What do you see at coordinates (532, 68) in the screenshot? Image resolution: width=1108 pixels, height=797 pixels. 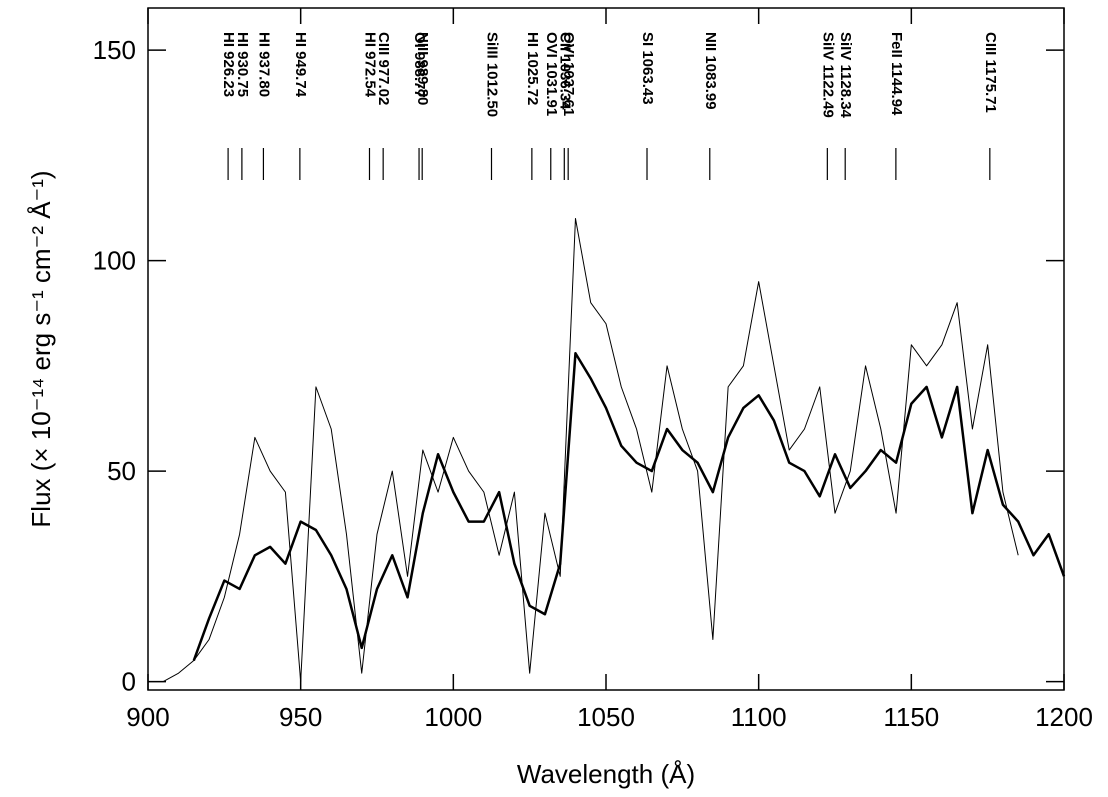 I see `annotation-label: HI 1025.72` at bounding box center [532, 68].